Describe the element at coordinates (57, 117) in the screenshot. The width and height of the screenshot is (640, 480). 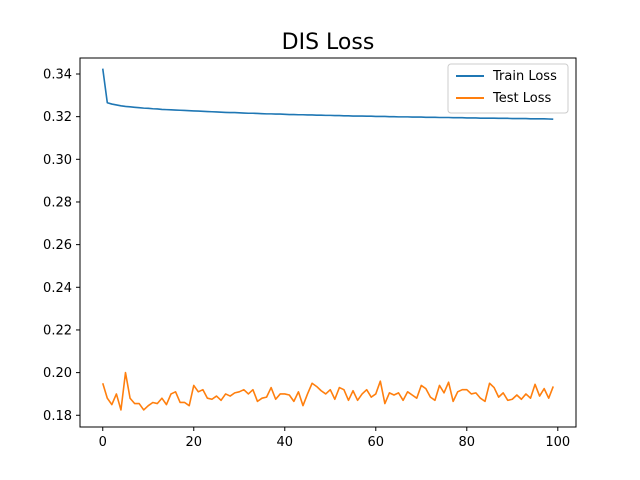
I see `y-tick-label: 0.32` at that location.